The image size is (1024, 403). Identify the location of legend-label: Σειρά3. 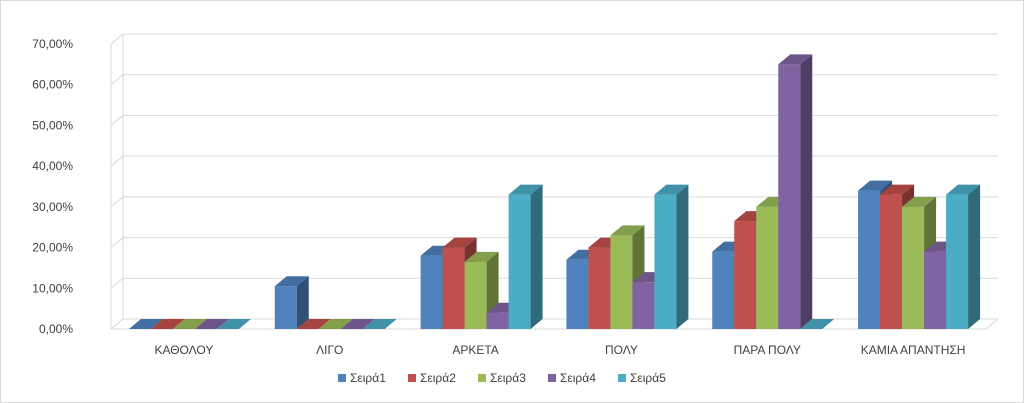
(508, 378).